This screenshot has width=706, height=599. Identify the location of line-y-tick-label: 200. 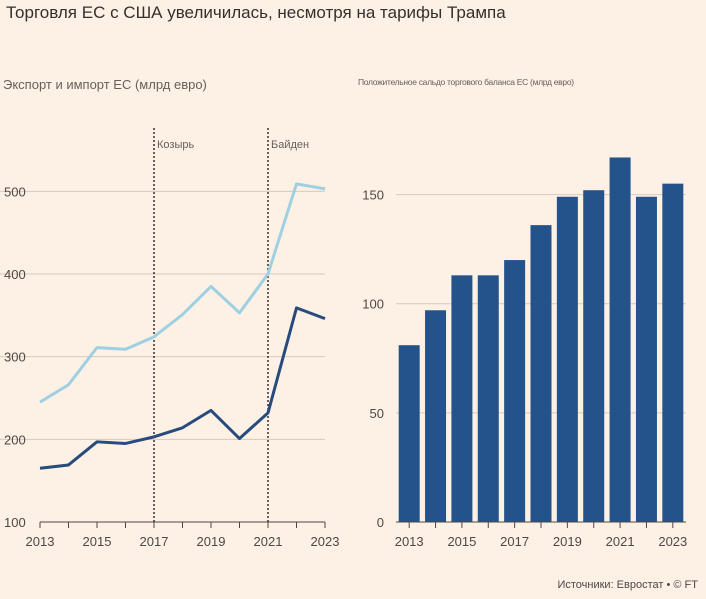
(15, 439).